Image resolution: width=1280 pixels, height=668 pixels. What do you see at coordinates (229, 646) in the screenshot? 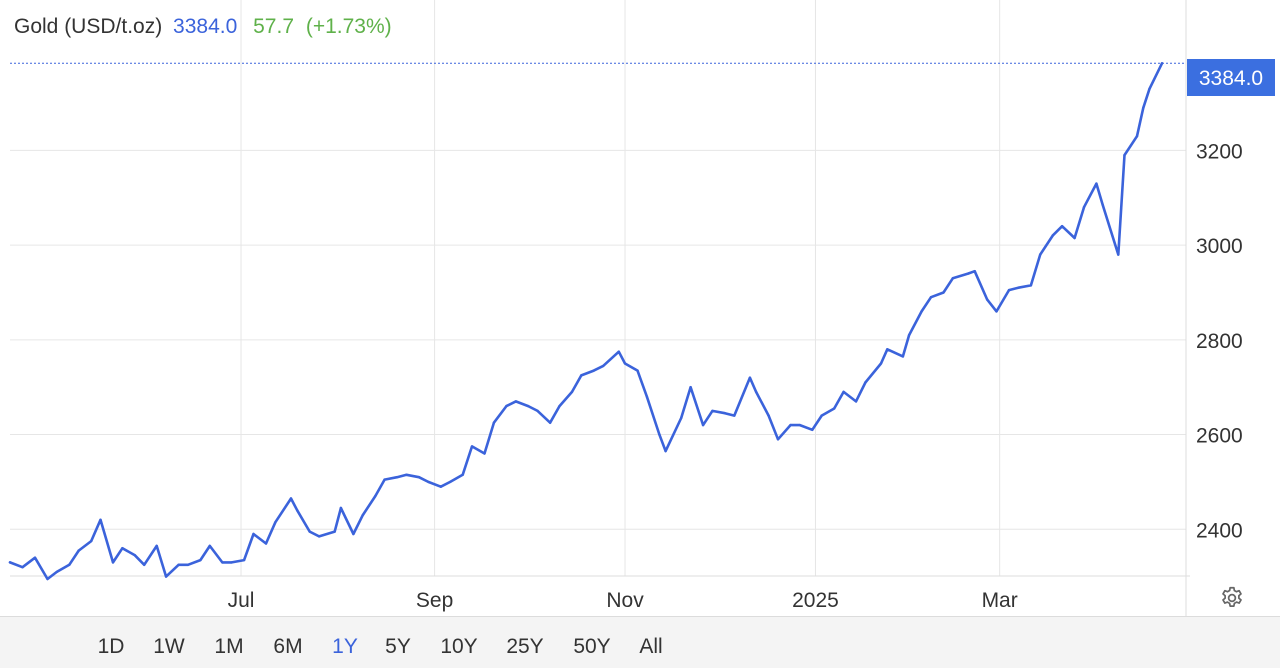
I see `range-button-1m: 1M` at bounding box center [229, 646].